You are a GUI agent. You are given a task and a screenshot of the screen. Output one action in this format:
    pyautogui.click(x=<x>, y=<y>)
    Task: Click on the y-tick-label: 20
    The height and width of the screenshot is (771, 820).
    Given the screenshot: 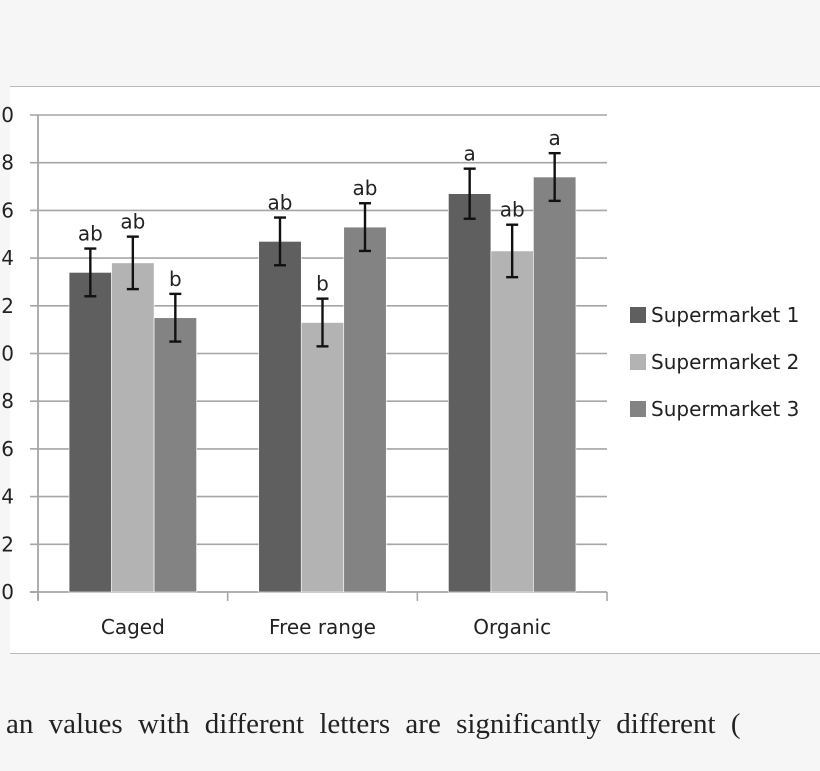 What is the action you would take?
    pyautogui.click(x=7, y=115)
    